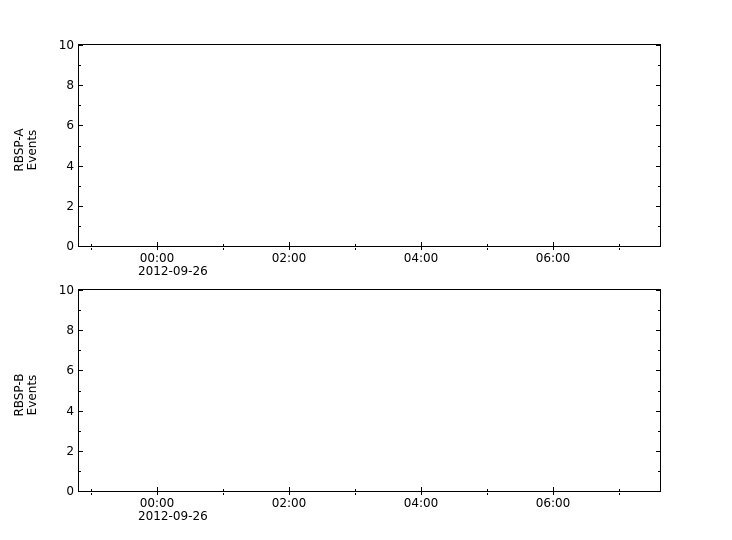 The image size is (732, 540). I want to click on y-axis-title-rbsp-b: RBSP-B Events, so click(26, 395).